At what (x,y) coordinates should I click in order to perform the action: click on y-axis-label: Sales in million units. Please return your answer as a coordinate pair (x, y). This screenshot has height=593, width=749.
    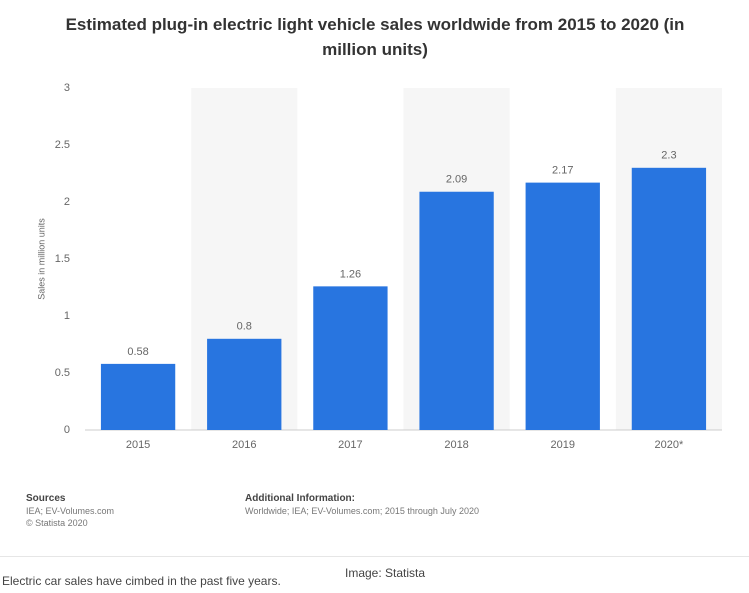
    Looking at the image, I should click on (41, 259).